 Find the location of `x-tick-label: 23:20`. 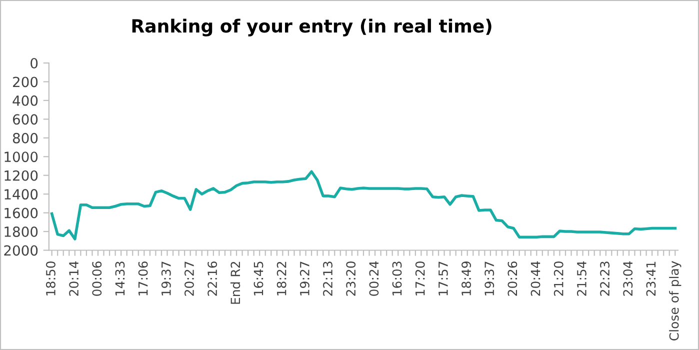

x-tick-label: 23:20 is located at coordinates (351, 278).